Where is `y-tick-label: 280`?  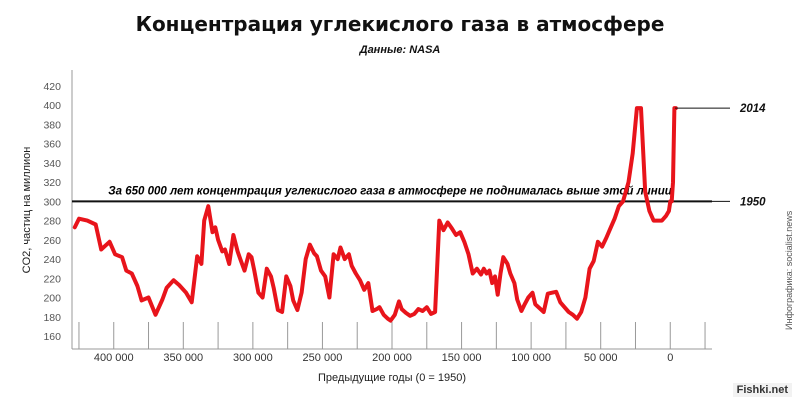 y-tick-label: 280 is located at coordinates (52, 222).